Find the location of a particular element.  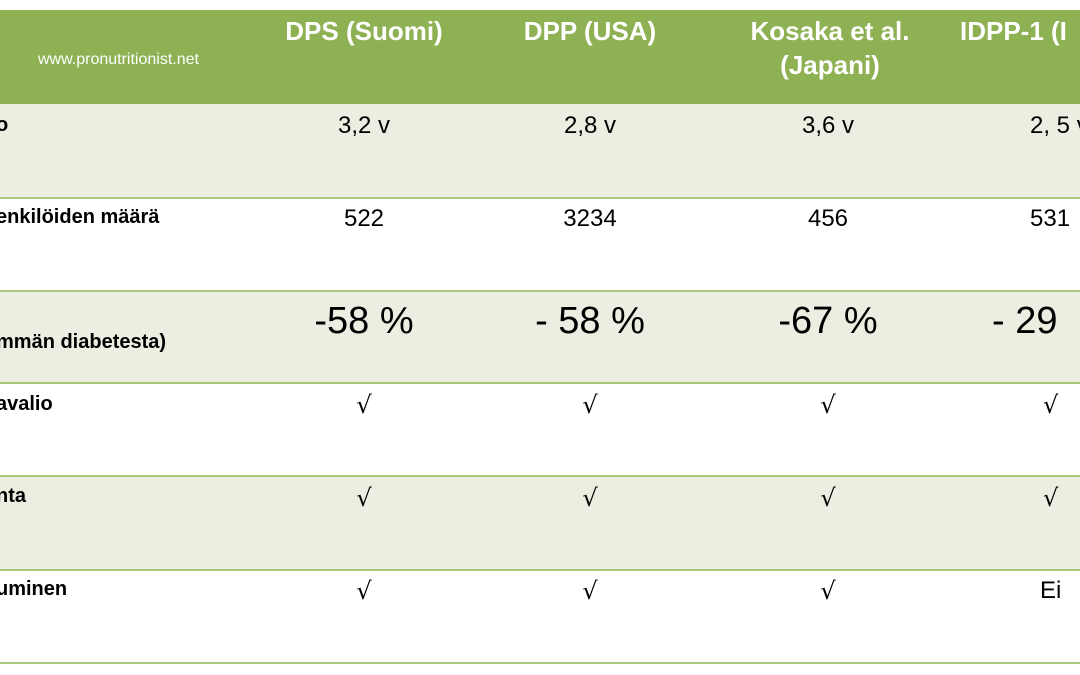

row-label: nta is located at coordinates (13, 496).